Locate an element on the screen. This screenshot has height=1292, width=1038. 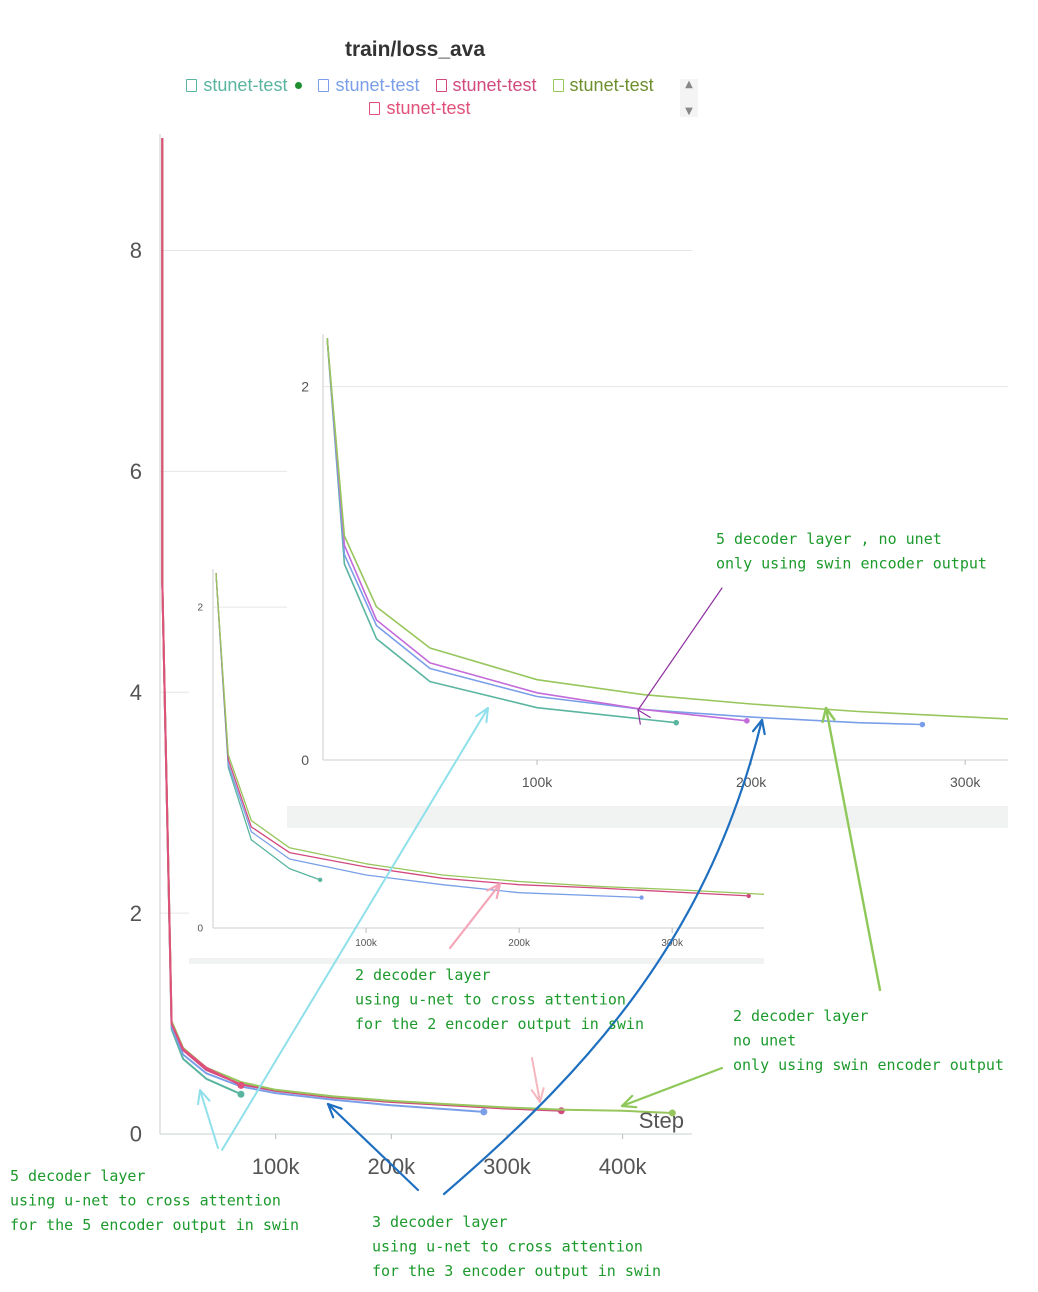
chart-title: train/loss_ava is located at coordinates (415, 49).